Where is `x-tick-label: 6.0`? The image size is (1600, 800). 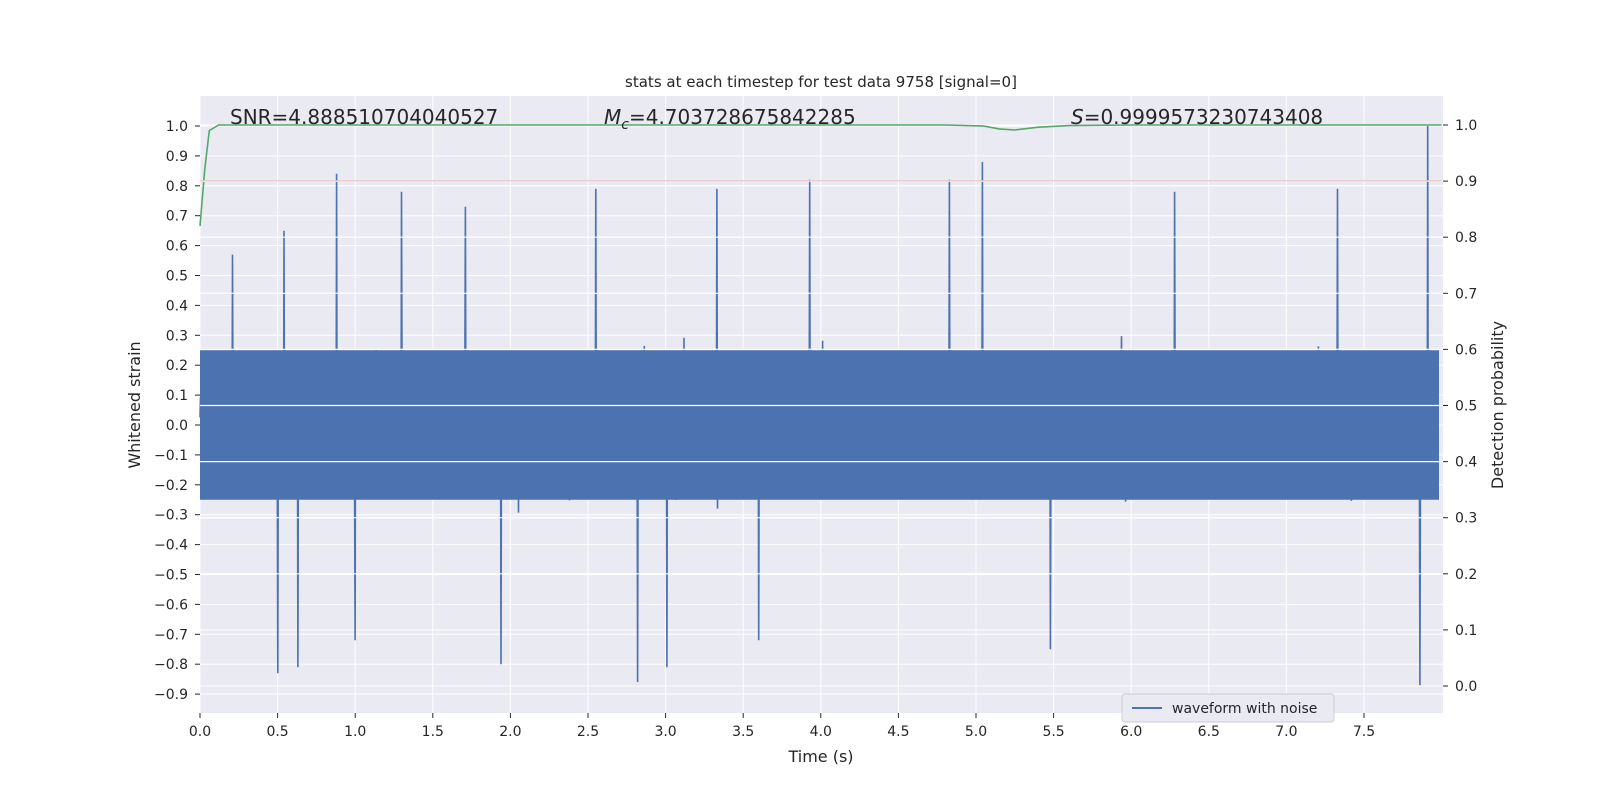 x-tick-label: 6.0 is located at coordinates (1131, 732).